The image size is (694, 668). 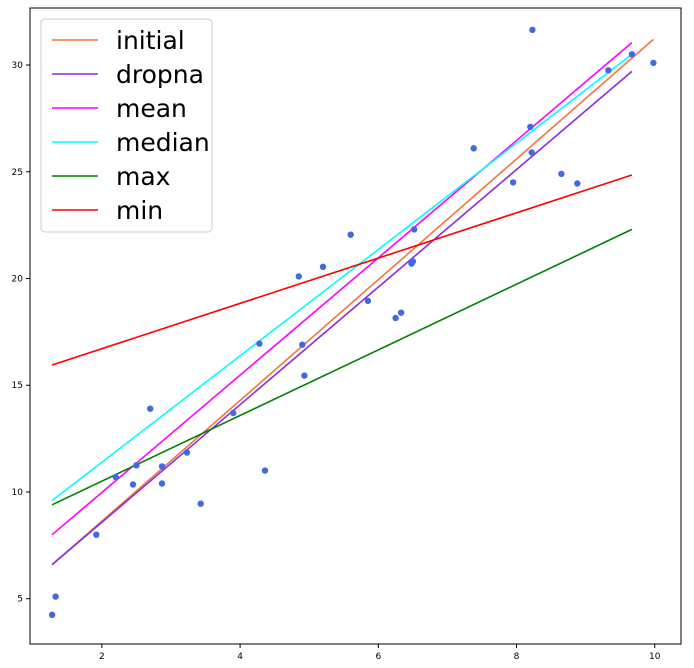 What do you see at coordinates (143, 176) in the screenshot?
I see `legend-label-max: max` at bounding box center [143, 176].